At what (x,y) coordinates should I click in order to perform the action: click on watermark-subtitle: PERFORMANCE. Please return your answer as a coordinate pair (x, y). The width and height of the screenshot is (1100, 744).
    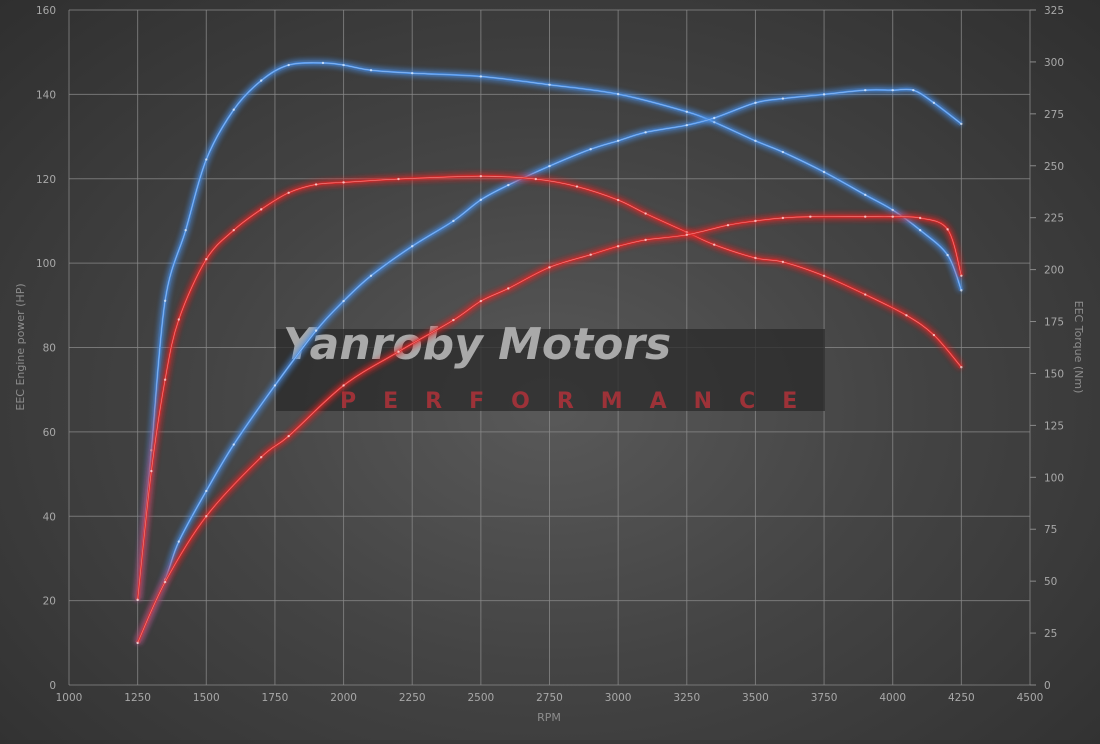
    Looking at the image, I should click on (582, 401).